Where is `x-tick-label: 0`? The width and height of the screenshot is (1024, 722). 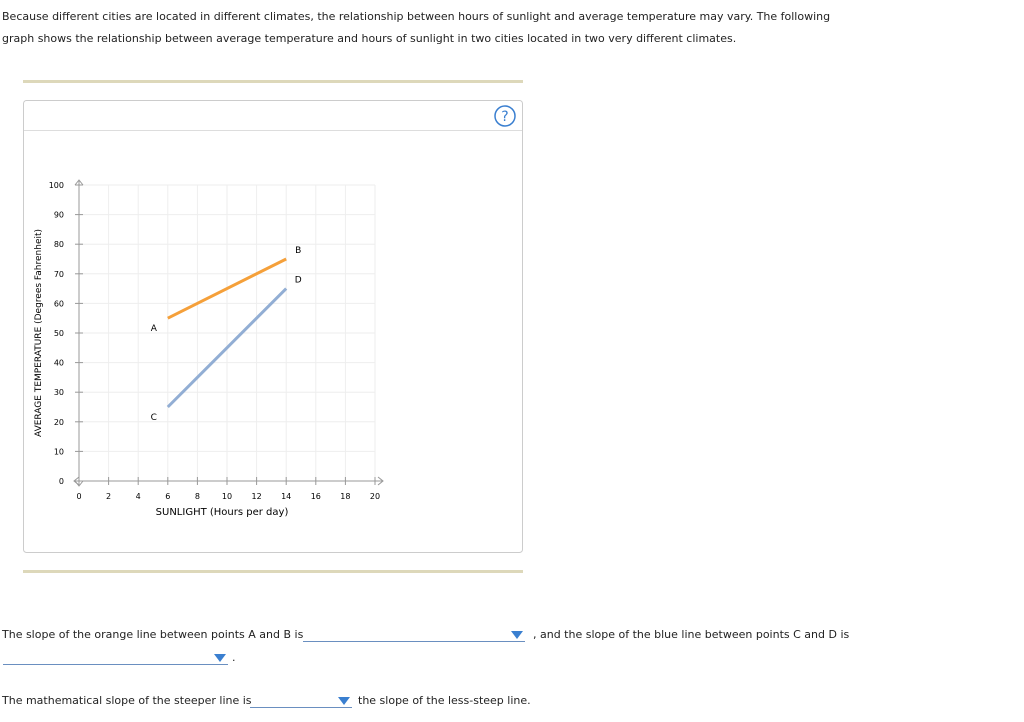 x-tick-label: 0 is located at coordinates (78, 496).